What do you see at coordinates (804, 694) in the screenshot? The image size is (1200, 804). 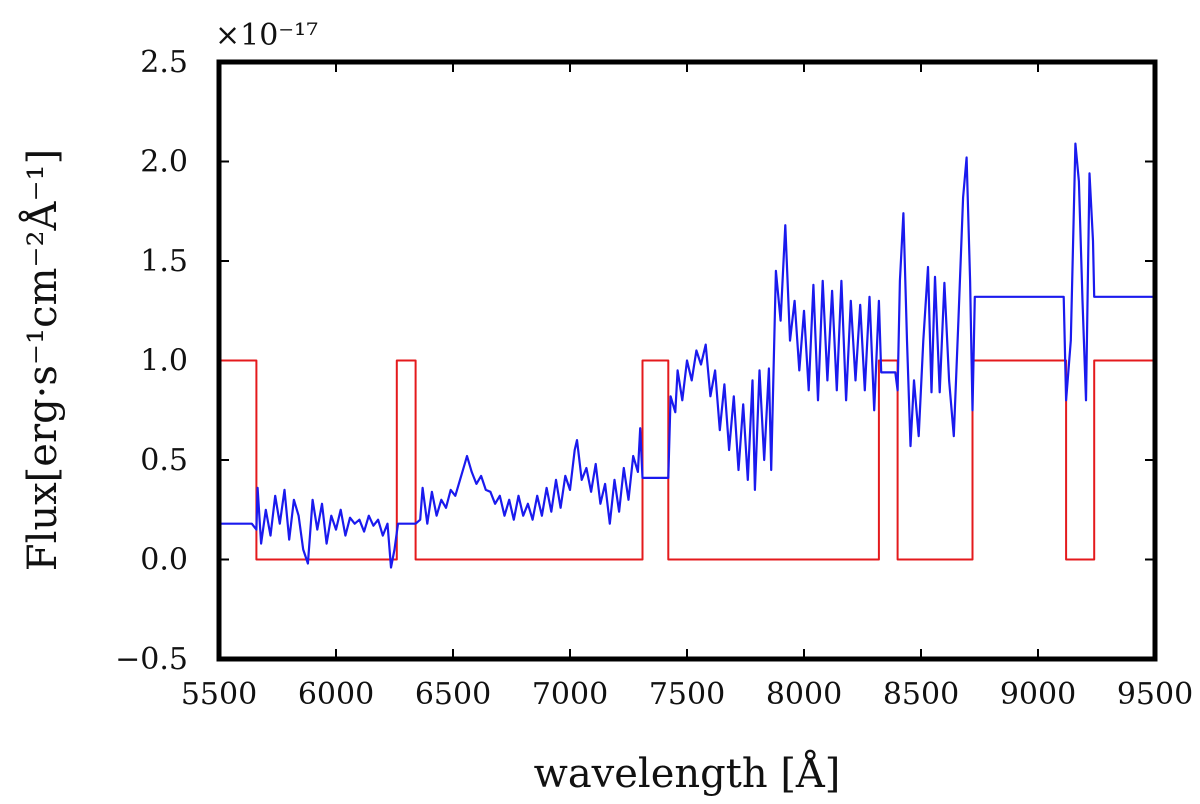 I see `x-tick-label: 8000` at bounding box center [804, 694].